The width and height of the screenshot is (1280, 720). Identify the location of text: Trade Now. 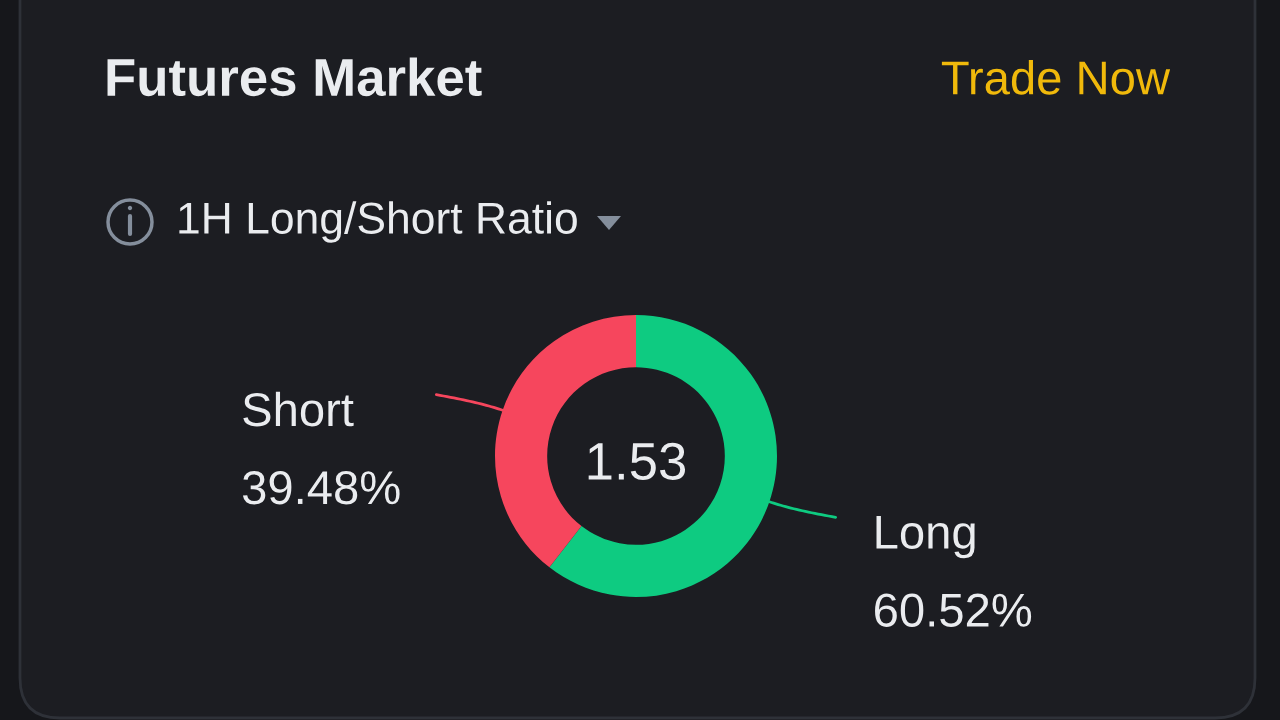
(1056, 77).